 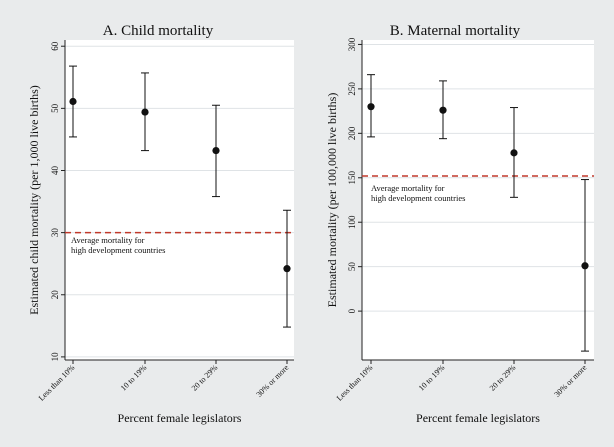 I want to click on panel-b-x-tick-label: 30% or more, so click(x=571, y=381).